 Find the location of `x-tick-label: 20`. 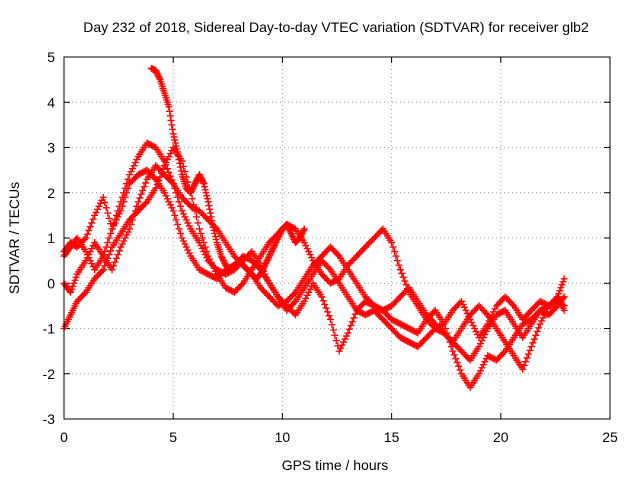

x-tick-label: 20 is located at coordinates (501, 437).